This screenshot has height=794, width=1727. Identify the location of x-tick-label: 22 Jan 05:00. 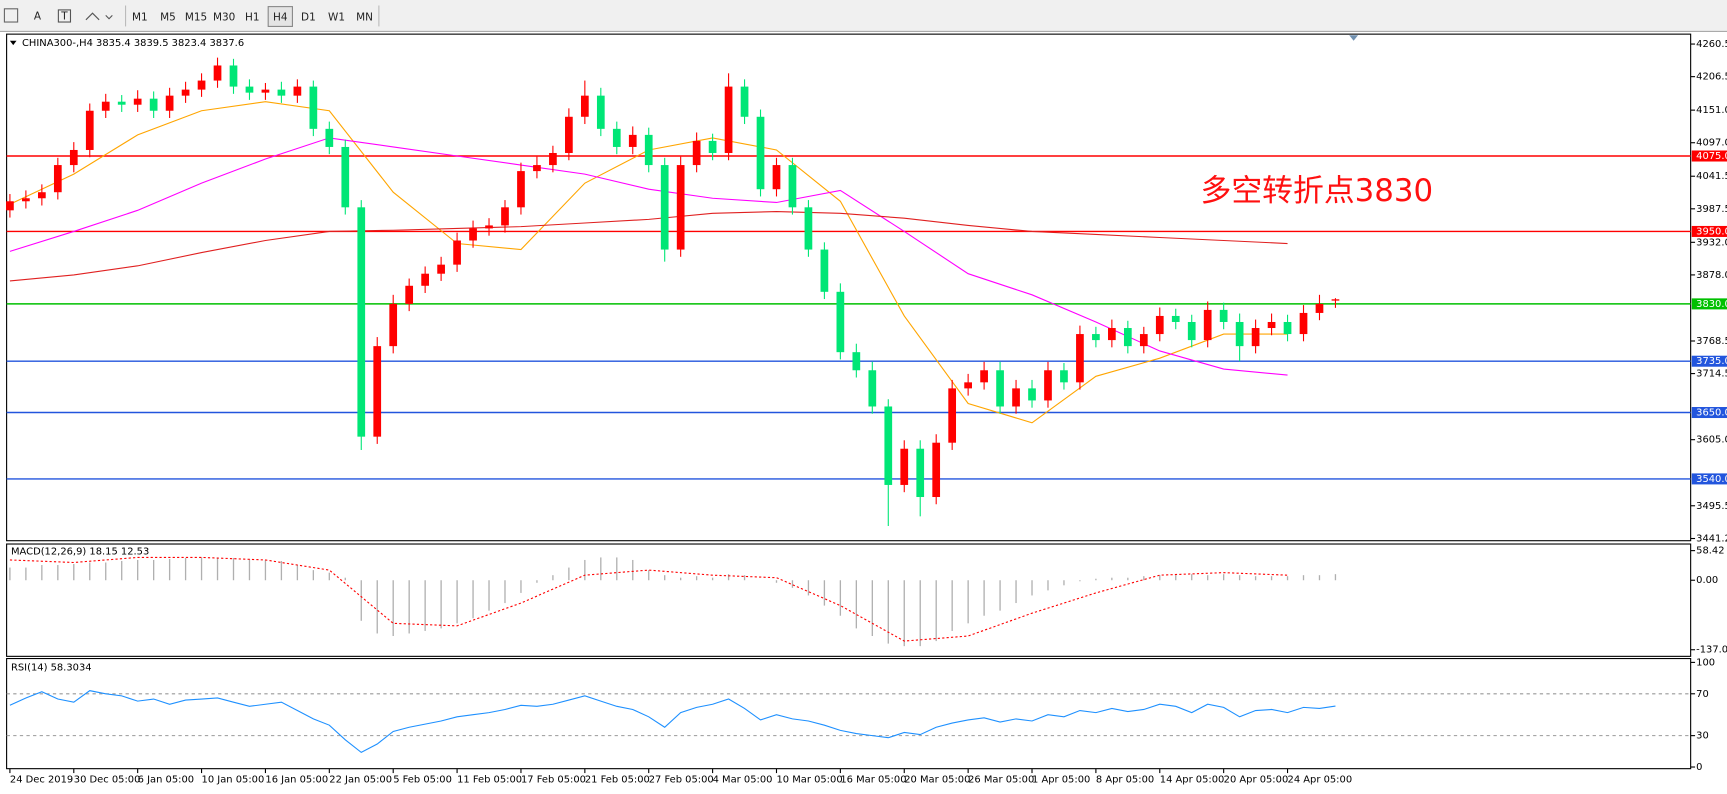
(360, 780).